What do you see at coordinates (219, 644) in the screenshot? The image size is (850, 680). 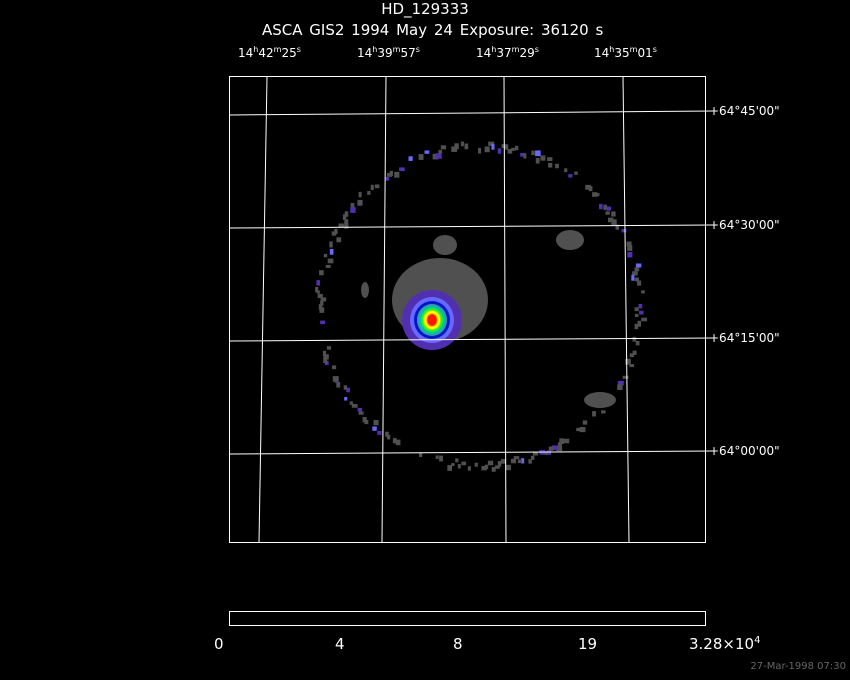 I see `colorbar-tick: 0` at bounding box center [219, 644].